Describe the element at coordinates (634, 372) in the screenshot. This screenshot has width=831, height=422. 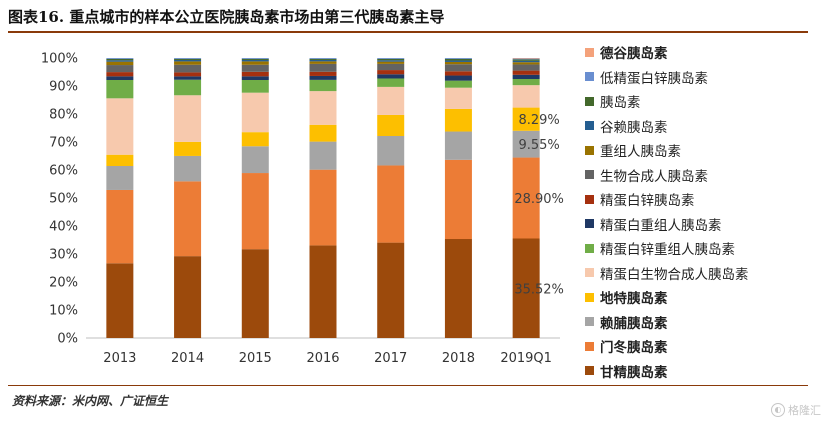
I see `legend-label: 甘精胰岛素` at that location.